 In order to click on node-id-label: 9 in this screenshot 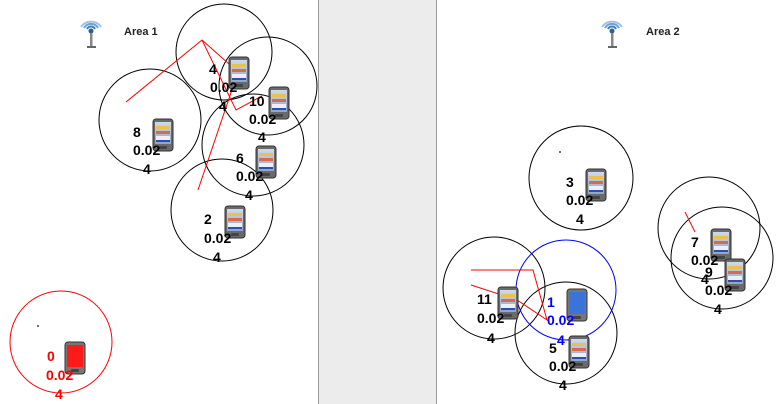, I will do `click(709, 272)`.